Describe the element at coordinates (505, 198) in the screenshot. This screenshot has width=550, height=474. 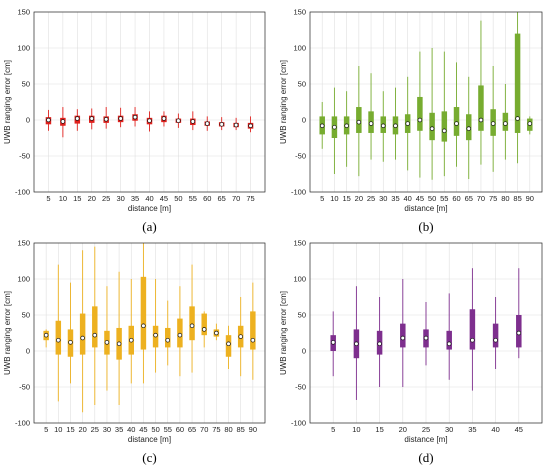
I see `x-tick-label: 80` at that location.